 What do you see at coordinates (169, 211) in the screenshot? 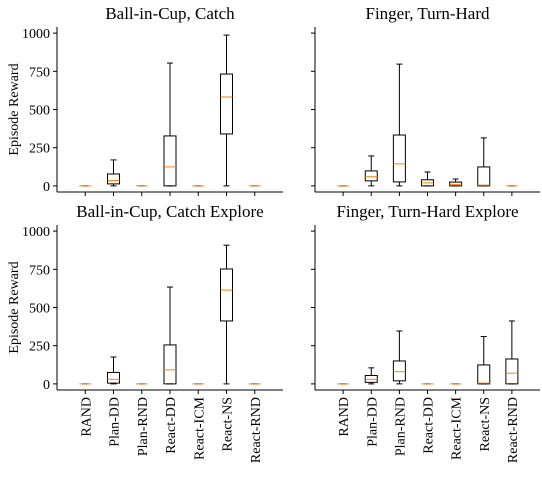
I see `panel-title: Ball-in-Cup, Catch Explore` at bounding box center [169, 211].